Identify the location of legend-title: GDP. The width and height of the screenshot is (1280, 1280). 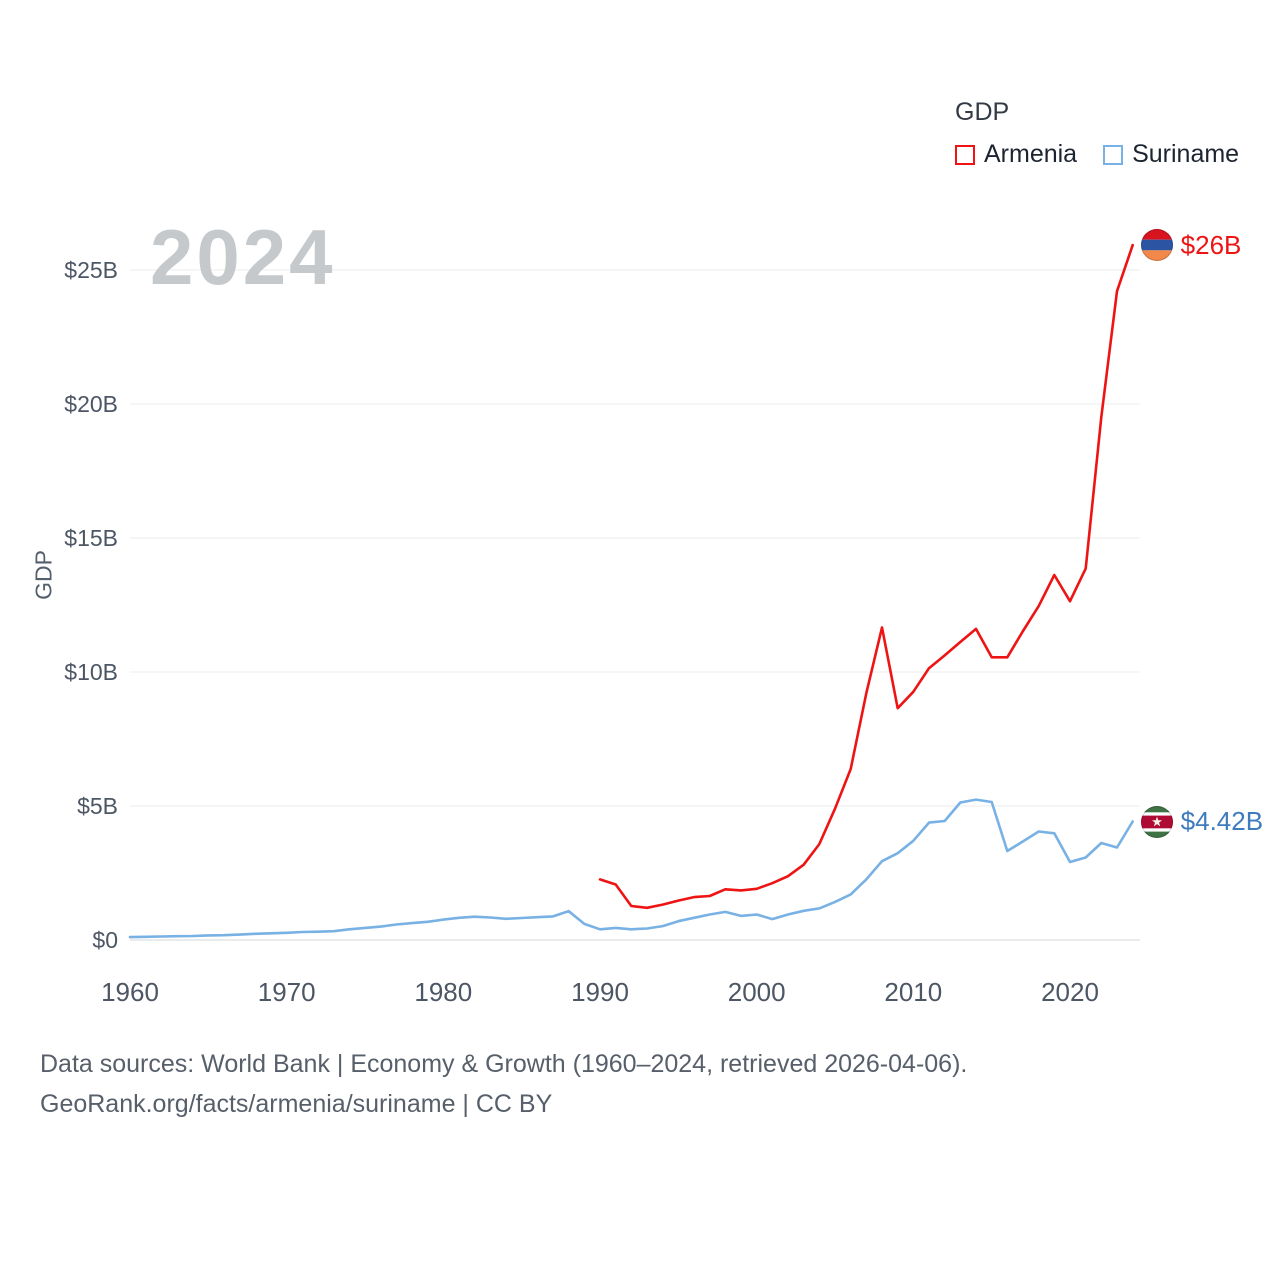
(982, 112).